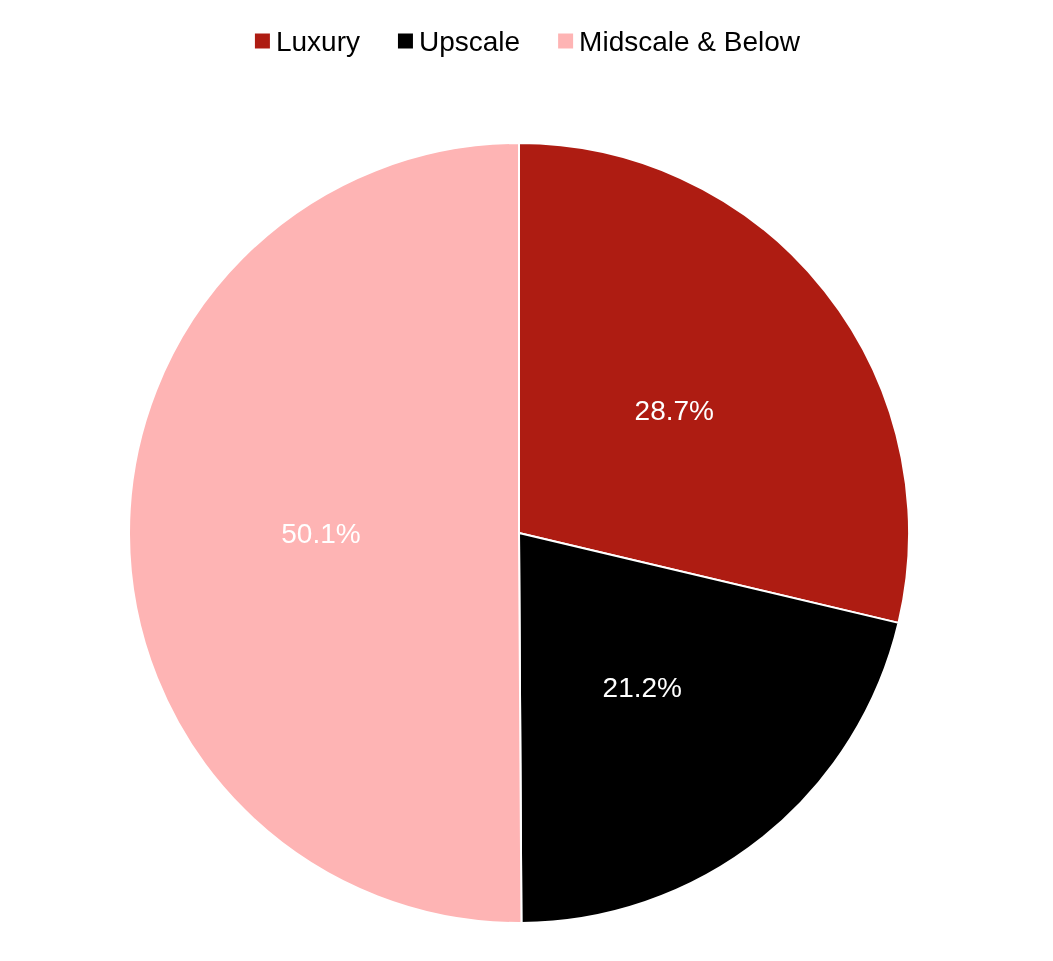  What do you see at coordinates (690, 41) in the screenshot?
I see `legend-label: Midscale & Below` at bounding box center [690, 41].